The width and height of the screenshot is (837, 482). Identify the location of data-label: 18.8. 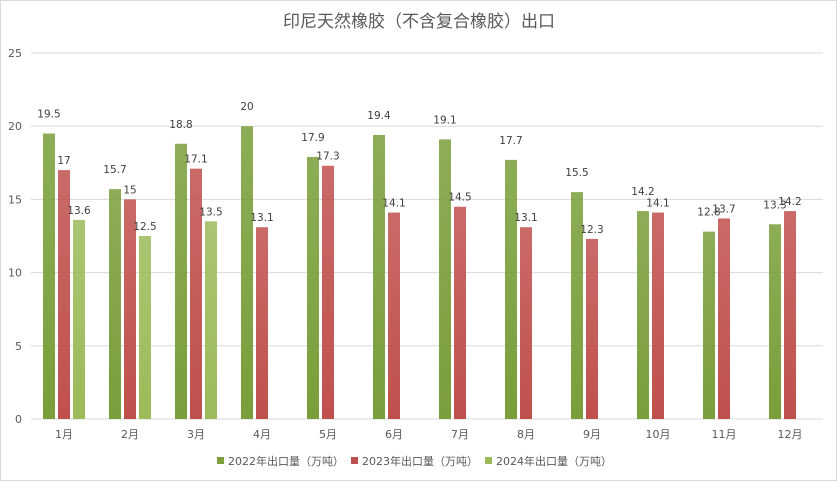
(180, 125).